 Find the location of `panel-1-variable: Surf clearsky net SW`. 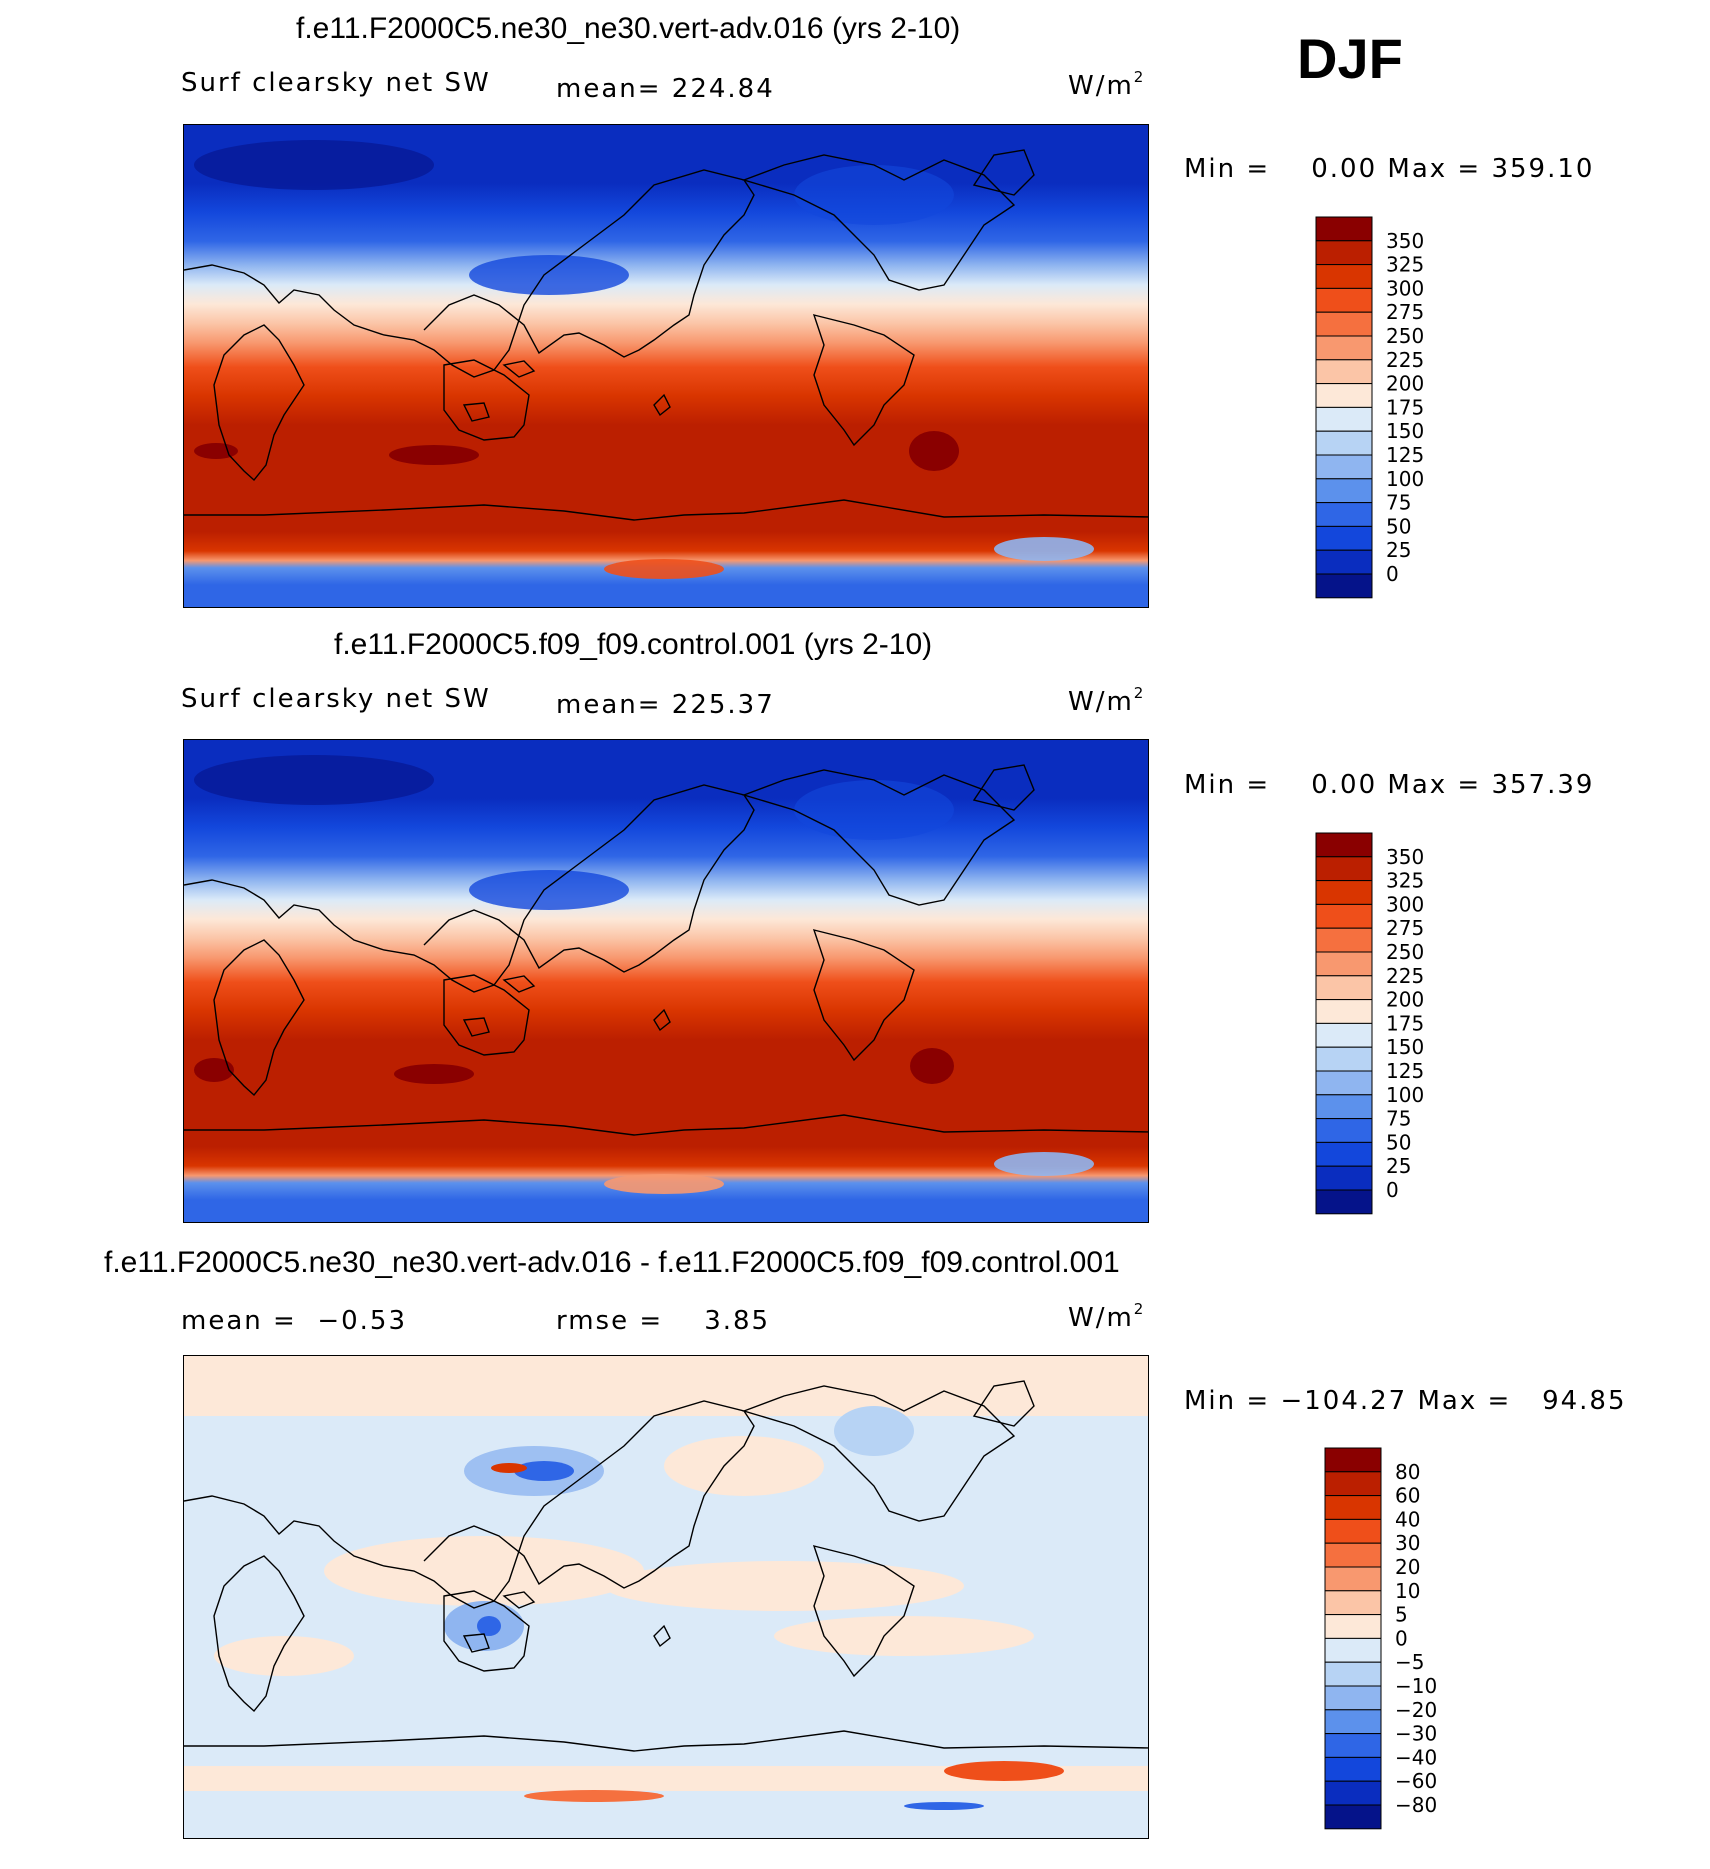

panel-1-variable: Surf clearsky net SW is located at coordinates (336, 83).